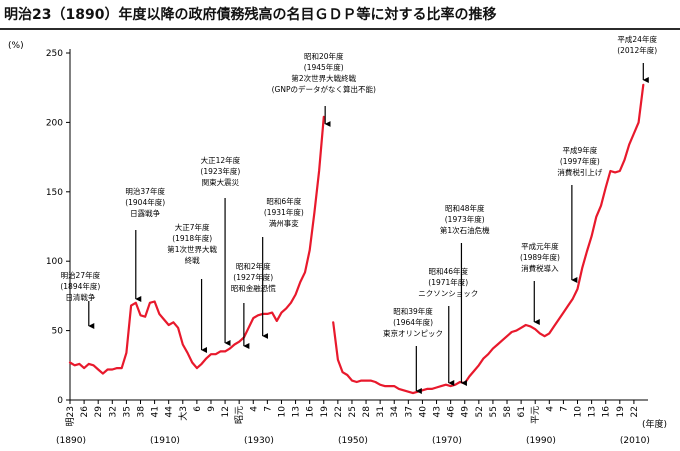 The width and height of the screenshot is (680, 451). I want to click on annotation-text: 第1次世界大戦, so click(192, 249).